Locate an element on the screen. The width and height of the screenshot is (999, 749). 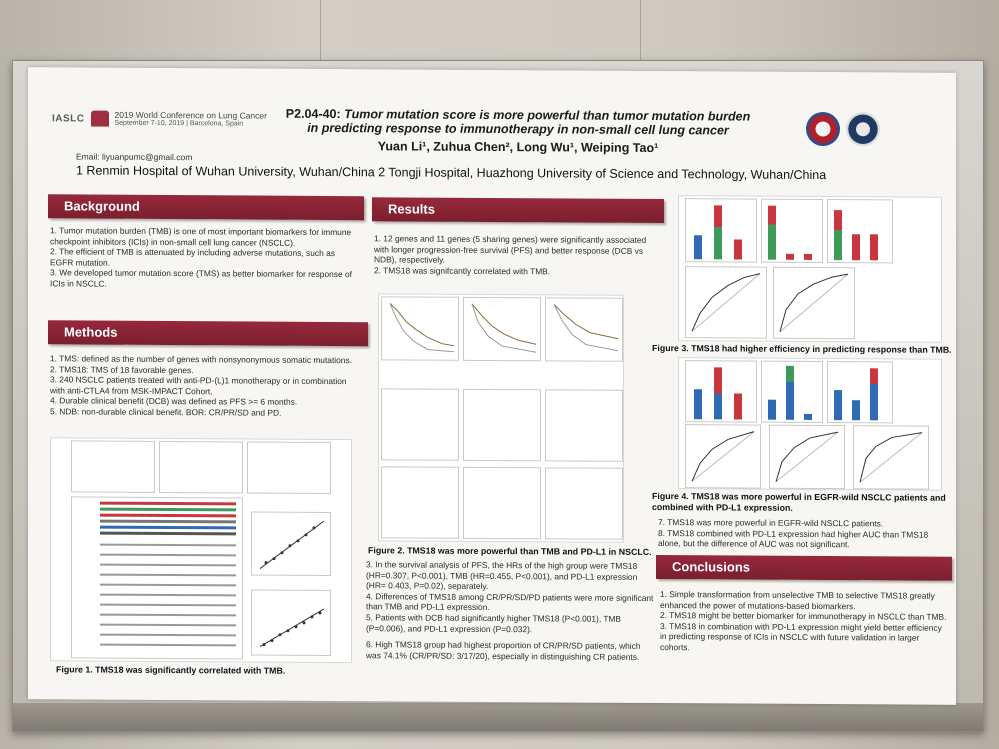
scatter-plot-e is located at coordinates (291, 544).